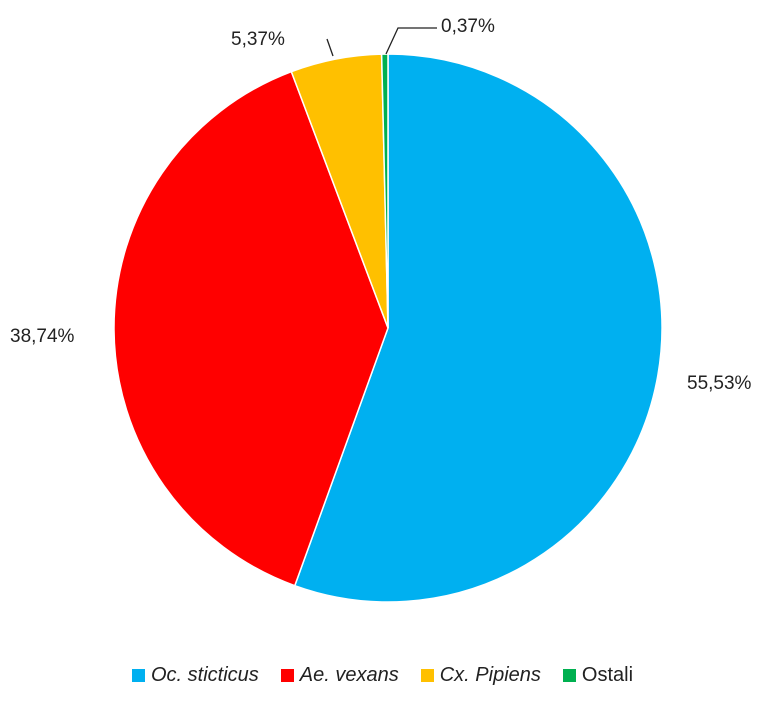 The width and height of the screenshot is (765, 710). I want to click on data-label: 5,37%, so click(258, 39).